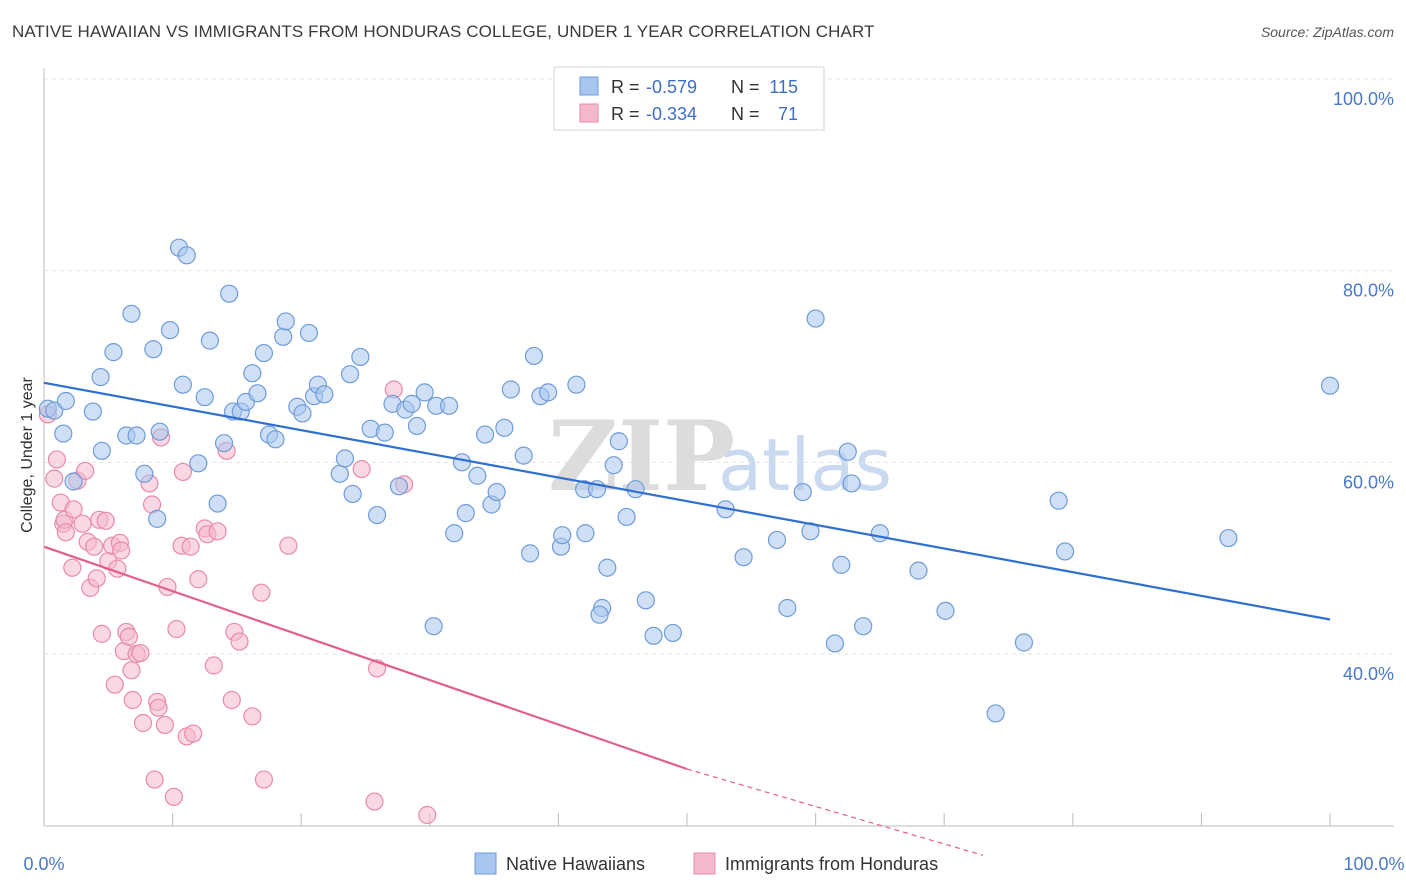 This screenshot has height=892, width=1406. Describe the element at coordinates (1363, 386) in the screenshot. I see `y-tick-labels: 40.0% 60.0% 80.0% 100.0%` at that location.